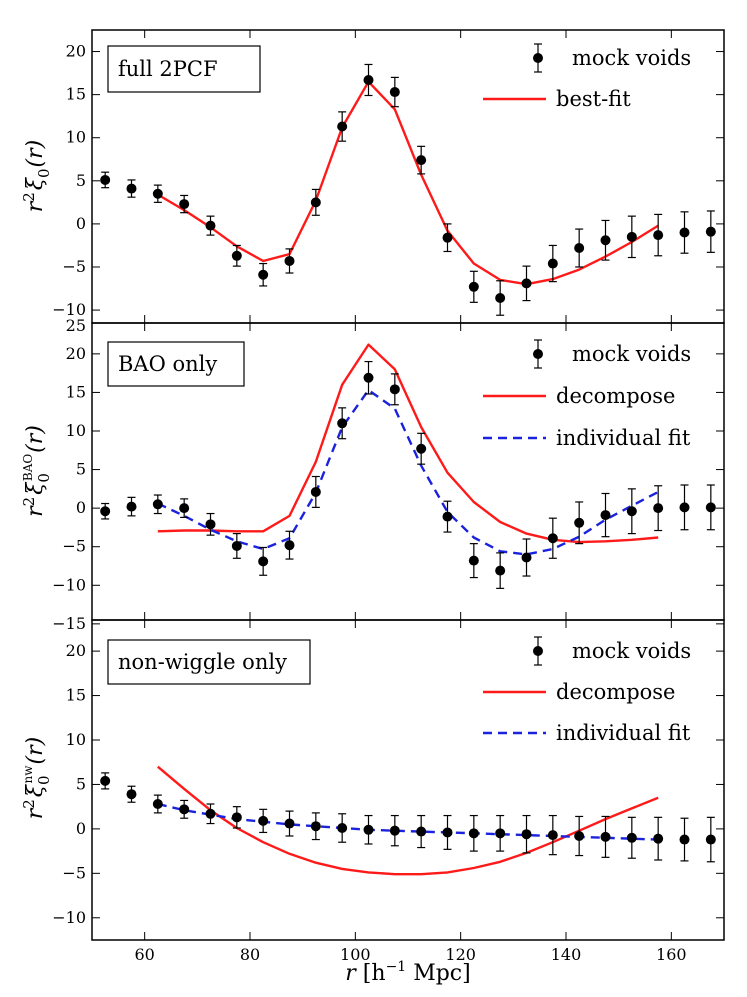  What do you see at coordinates (438, 973) in the screenshot?
I see `xlabel-unit: Mpc]` at bounding box center [438, 973].